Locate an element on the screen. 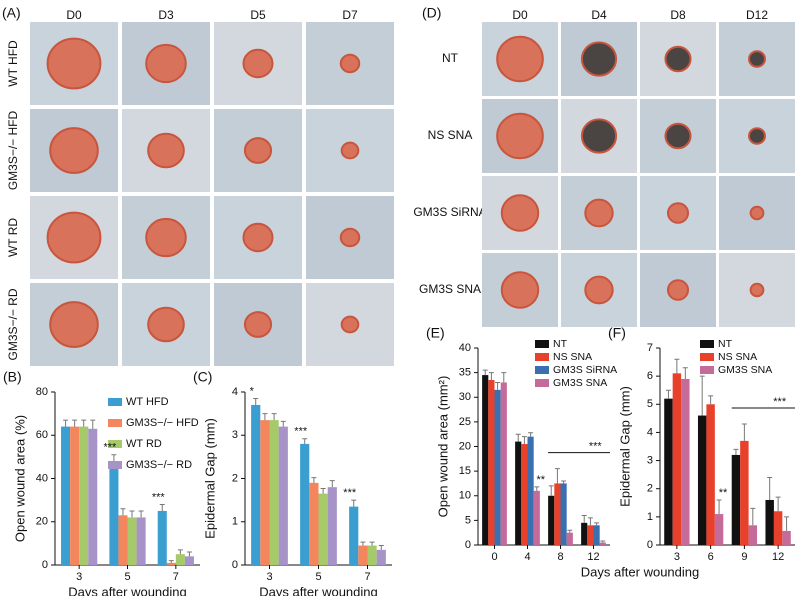 Image resolution: width=800 pixels, height=596 pixels. y-axis-title: Open wound area (%) is located at coordinates (19, 478).